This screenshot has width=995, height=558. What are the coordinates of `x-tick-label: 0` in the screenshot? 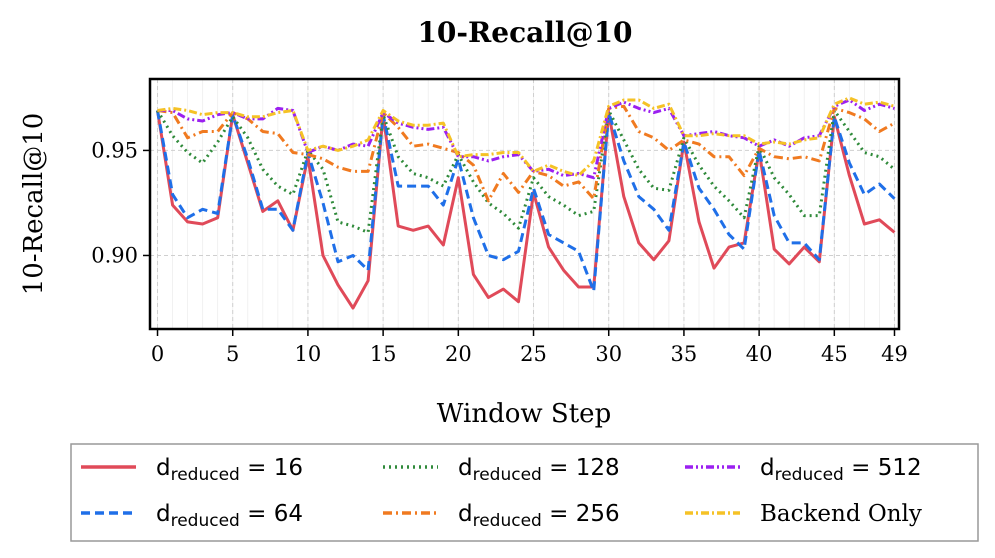 It's located at (157, 354).